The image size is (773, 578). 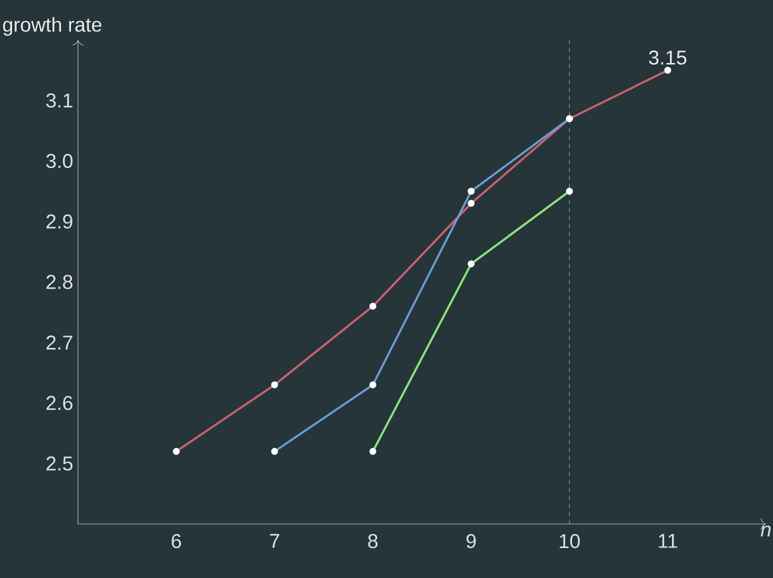 I want to click on y-axis-title: growth rate, so click(x=52, y=26).